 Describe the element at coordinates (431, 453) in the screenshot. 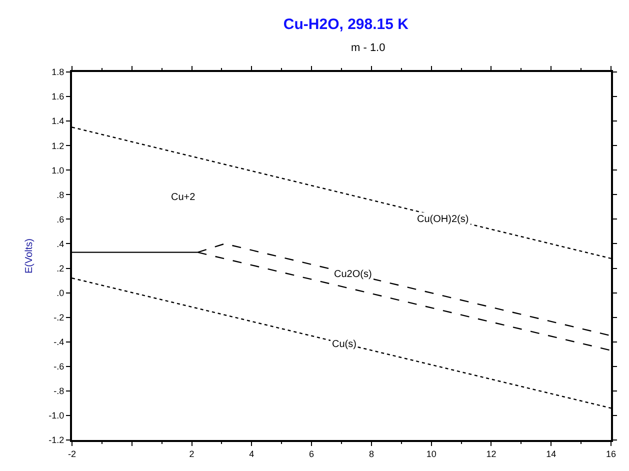

I see `x-tick-label: 10` at that location.